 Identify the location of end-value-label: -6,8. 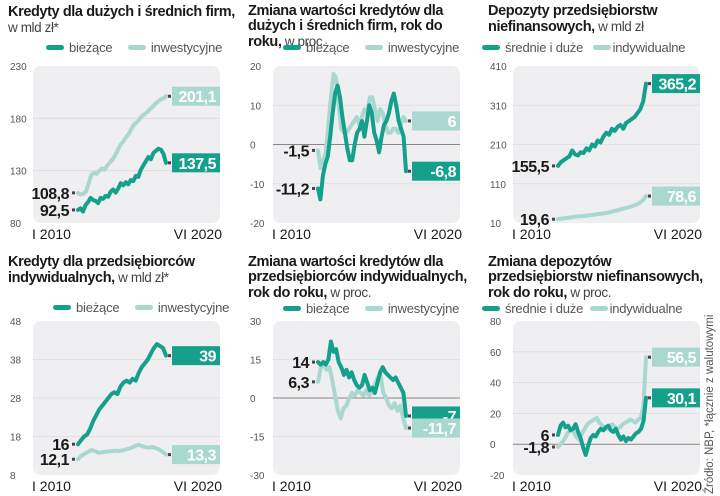
(443, 172).